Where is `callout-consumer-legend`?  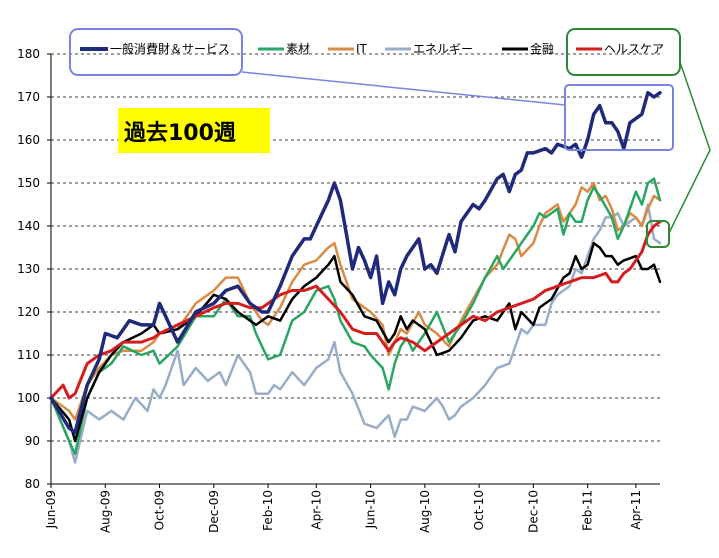 callout-consumer-legend is located at coordinates (156, 52).